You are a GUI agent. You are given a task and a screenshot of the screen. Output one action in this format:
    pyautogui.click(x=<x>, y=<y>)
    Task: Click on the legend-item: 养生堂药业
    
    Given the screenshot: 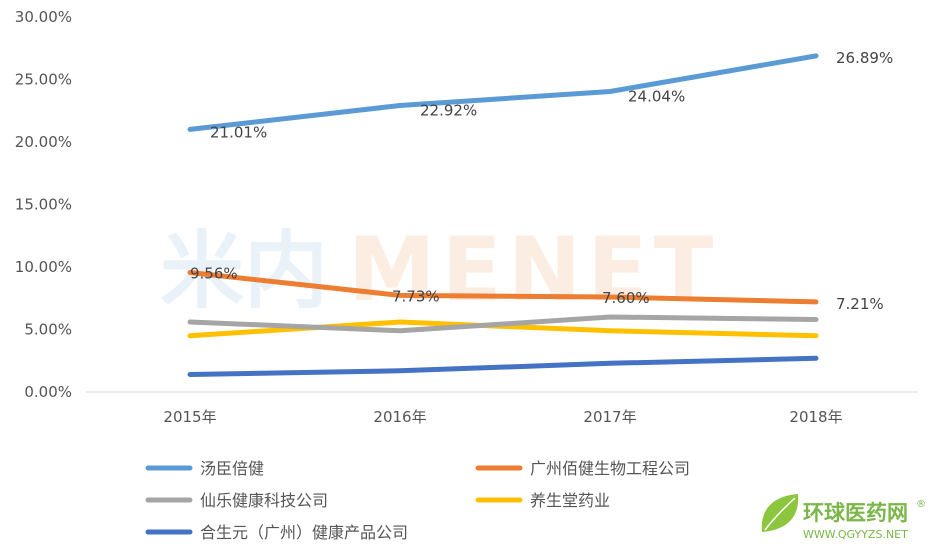 What is the action you would take?
    pyautogui.click(x=542, y=500)
    